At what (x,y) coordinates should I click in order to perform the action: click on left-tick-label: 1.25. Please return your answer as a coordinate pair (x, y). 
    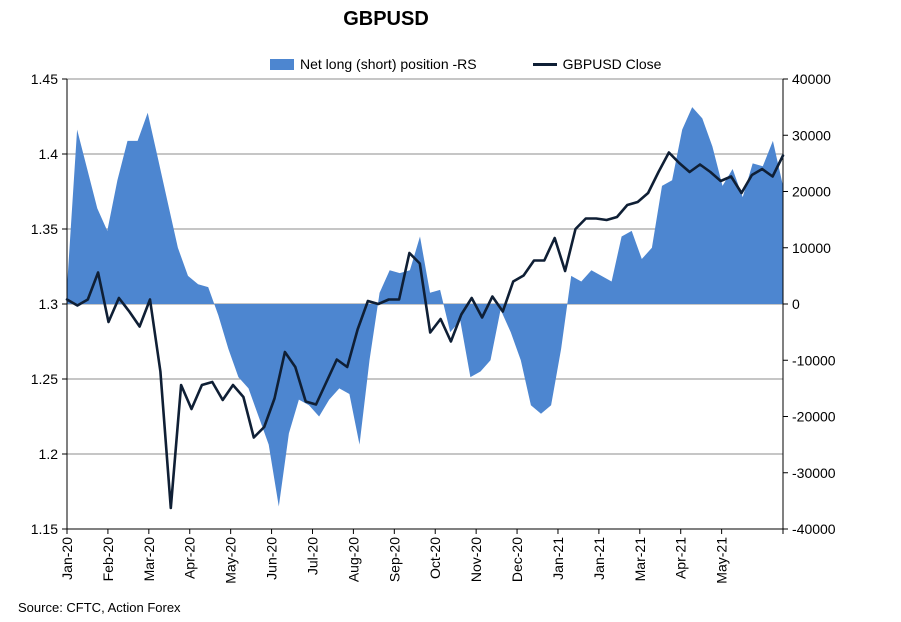
    Looking at the image, I should click on (44, 379).